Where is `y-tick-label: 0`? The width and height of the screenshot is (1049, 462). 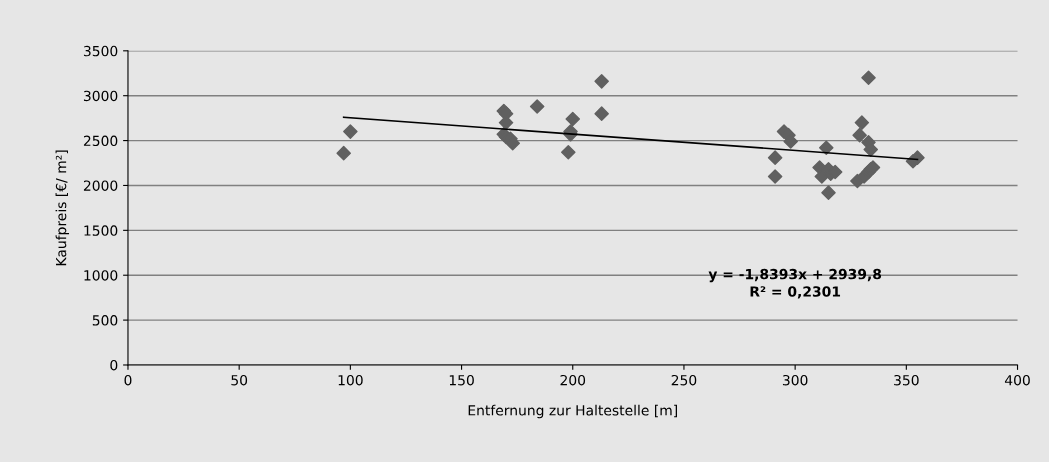 y-tick-label: 0 is located at coordinates (114, 365).